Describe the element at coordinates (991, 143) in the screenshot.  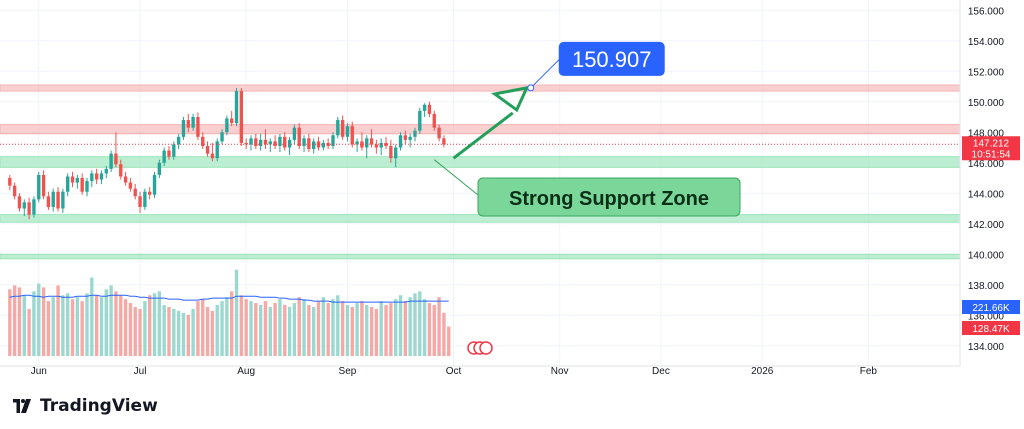
I see `current-price-value: 147.212` at that location.